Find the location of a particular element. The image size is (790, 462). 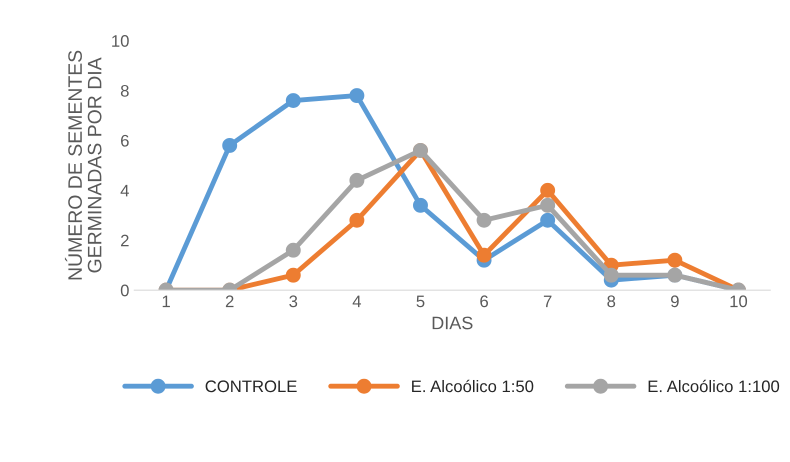

x-tick-label: 9 is located at coordinates (675, 301).